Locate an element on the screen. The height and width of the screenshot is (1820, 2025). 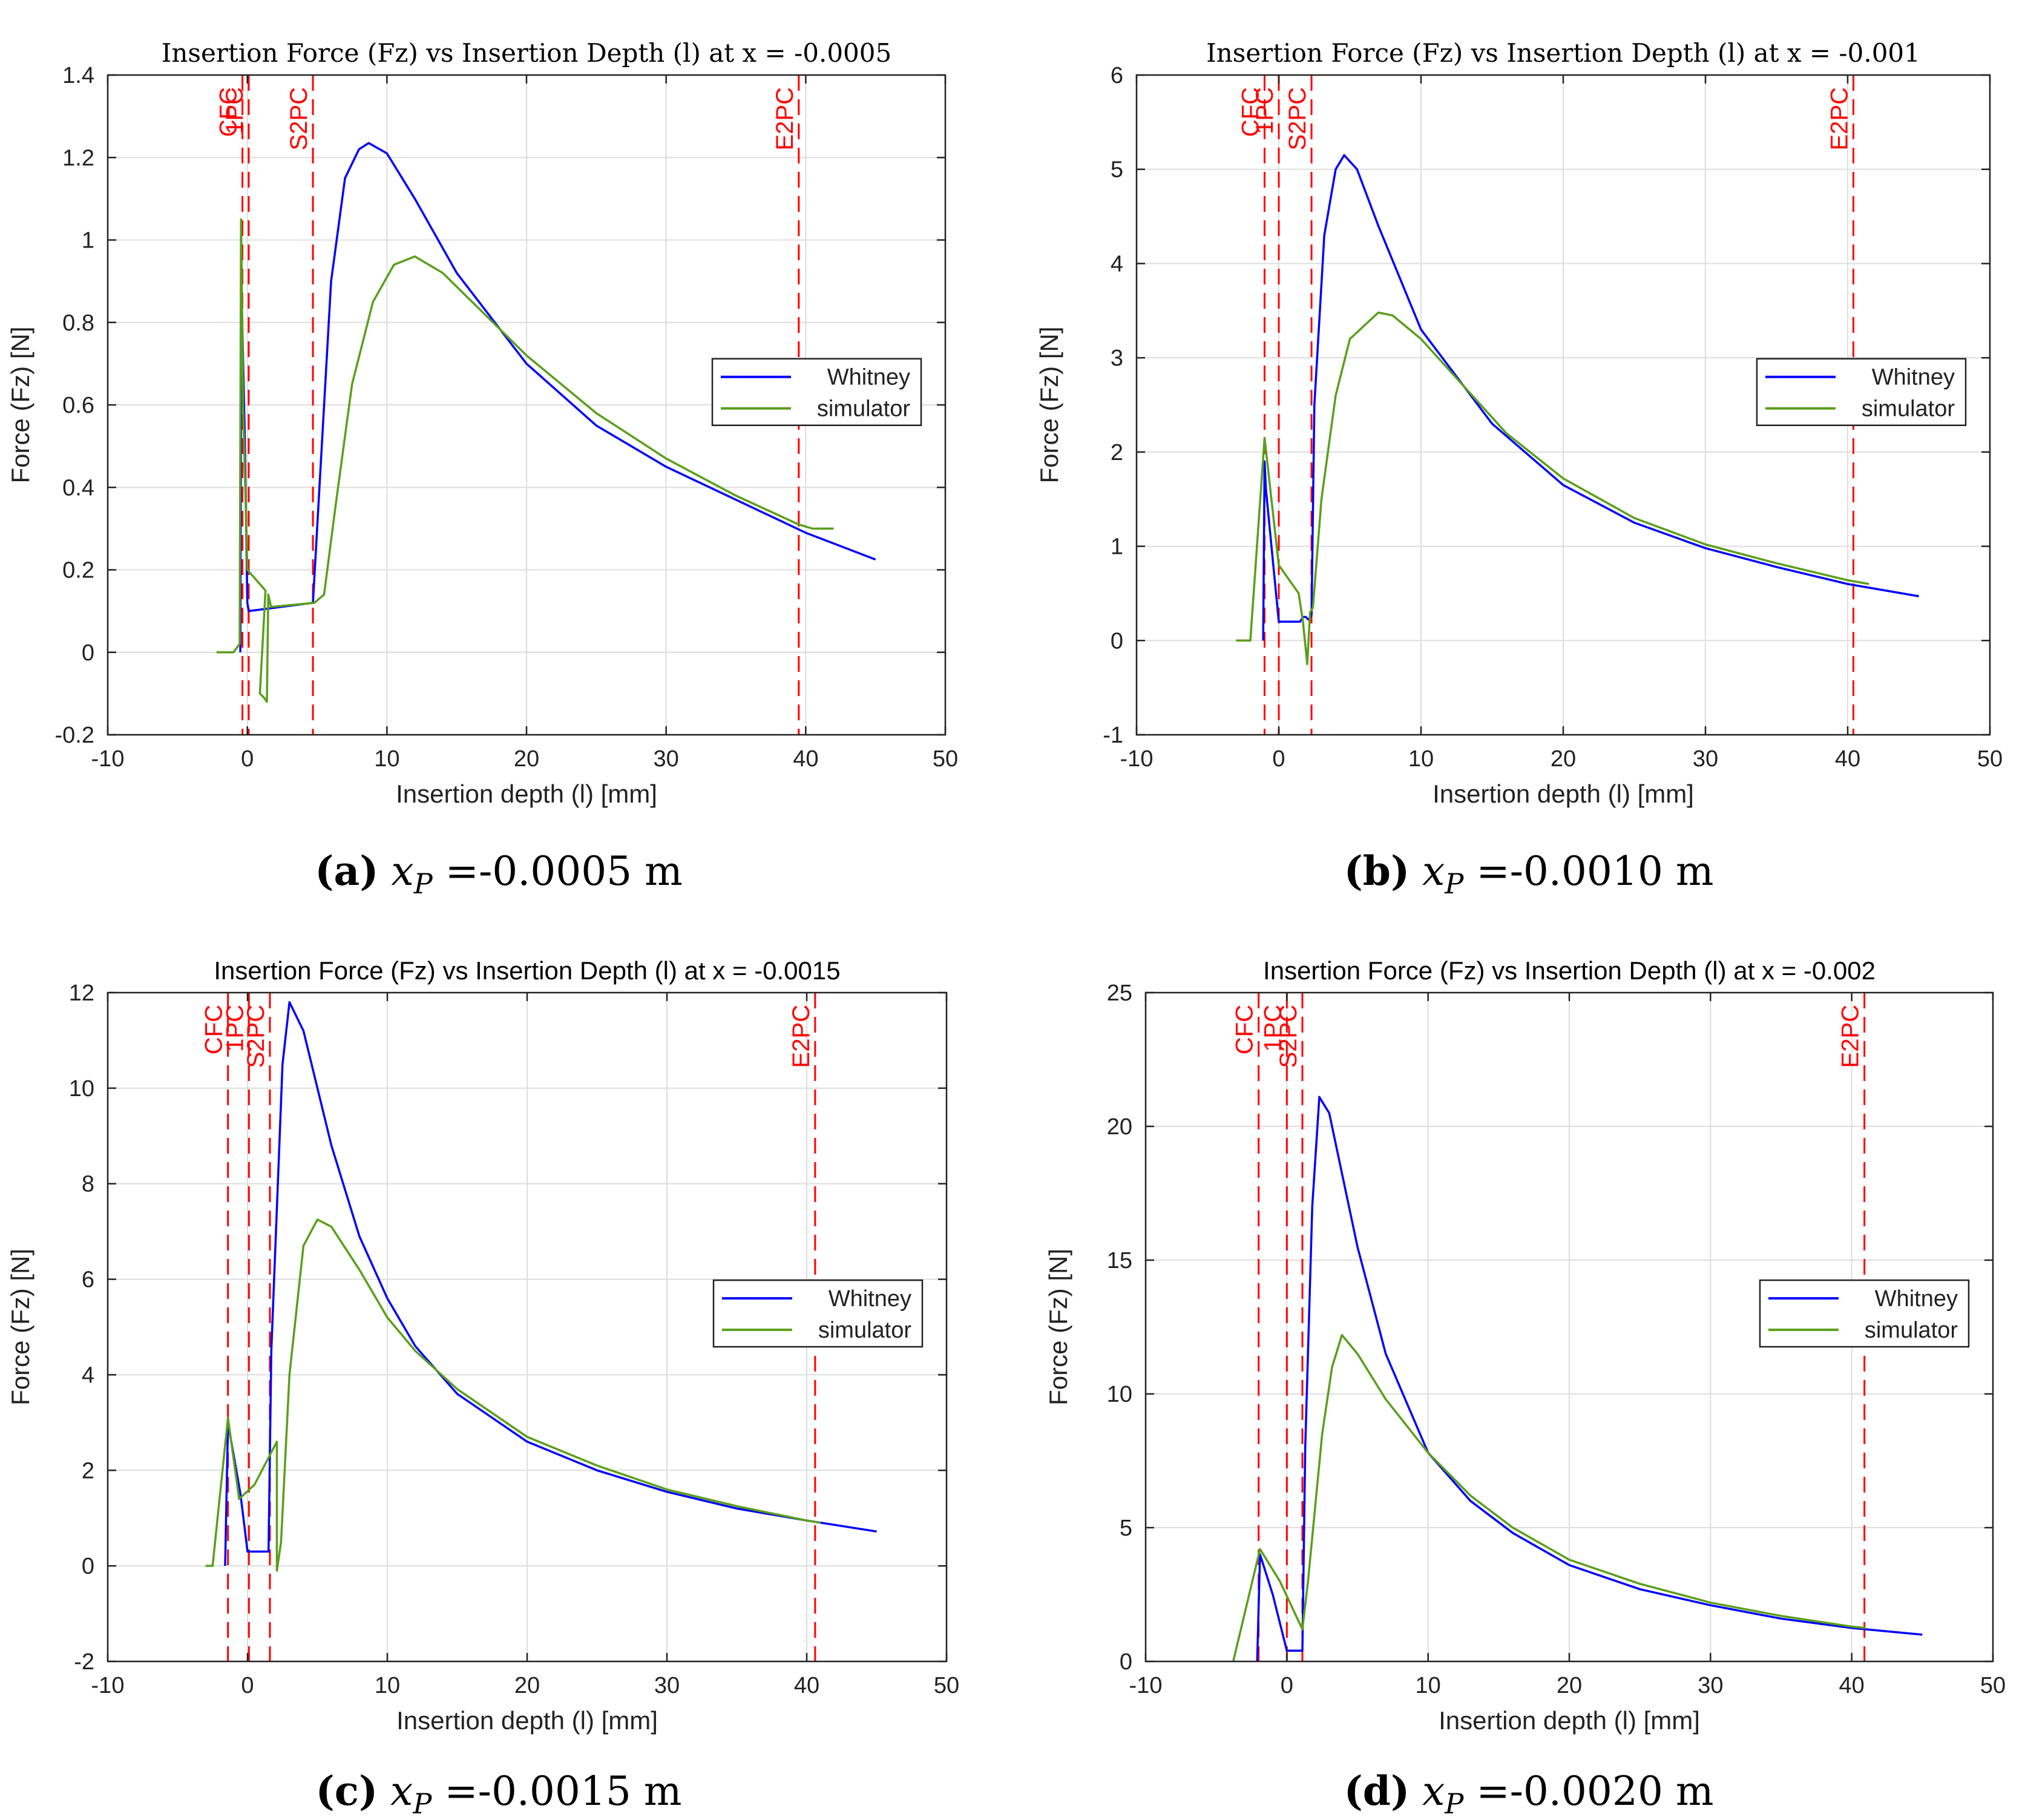
y-tick-label: 1 is located at coordinates (1117, 547).